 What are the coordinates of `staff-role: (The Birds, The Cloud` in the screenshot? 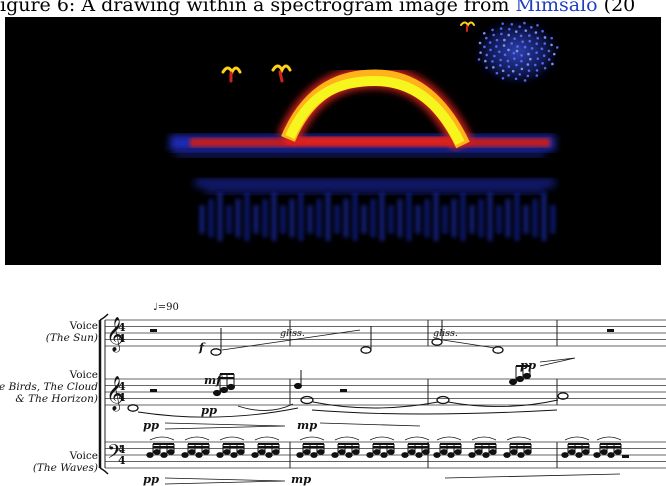 It's located at (49, 387).